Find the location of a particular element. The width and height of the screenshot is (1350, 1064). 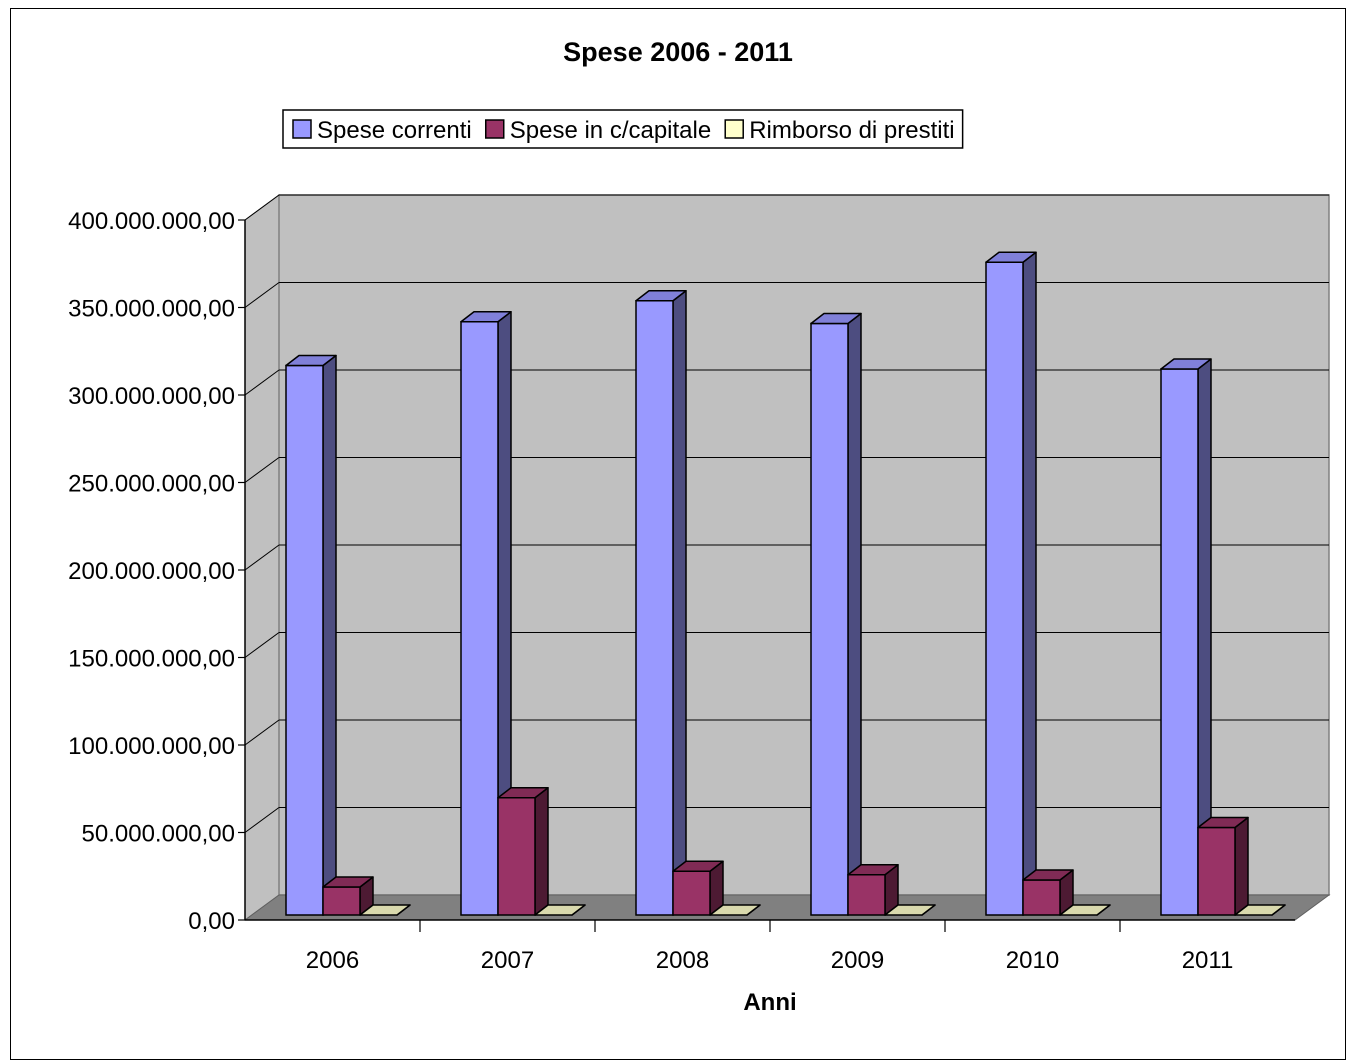

bar-rimborso-di-prestiti-2010 is located at coordinates (1085, 910).